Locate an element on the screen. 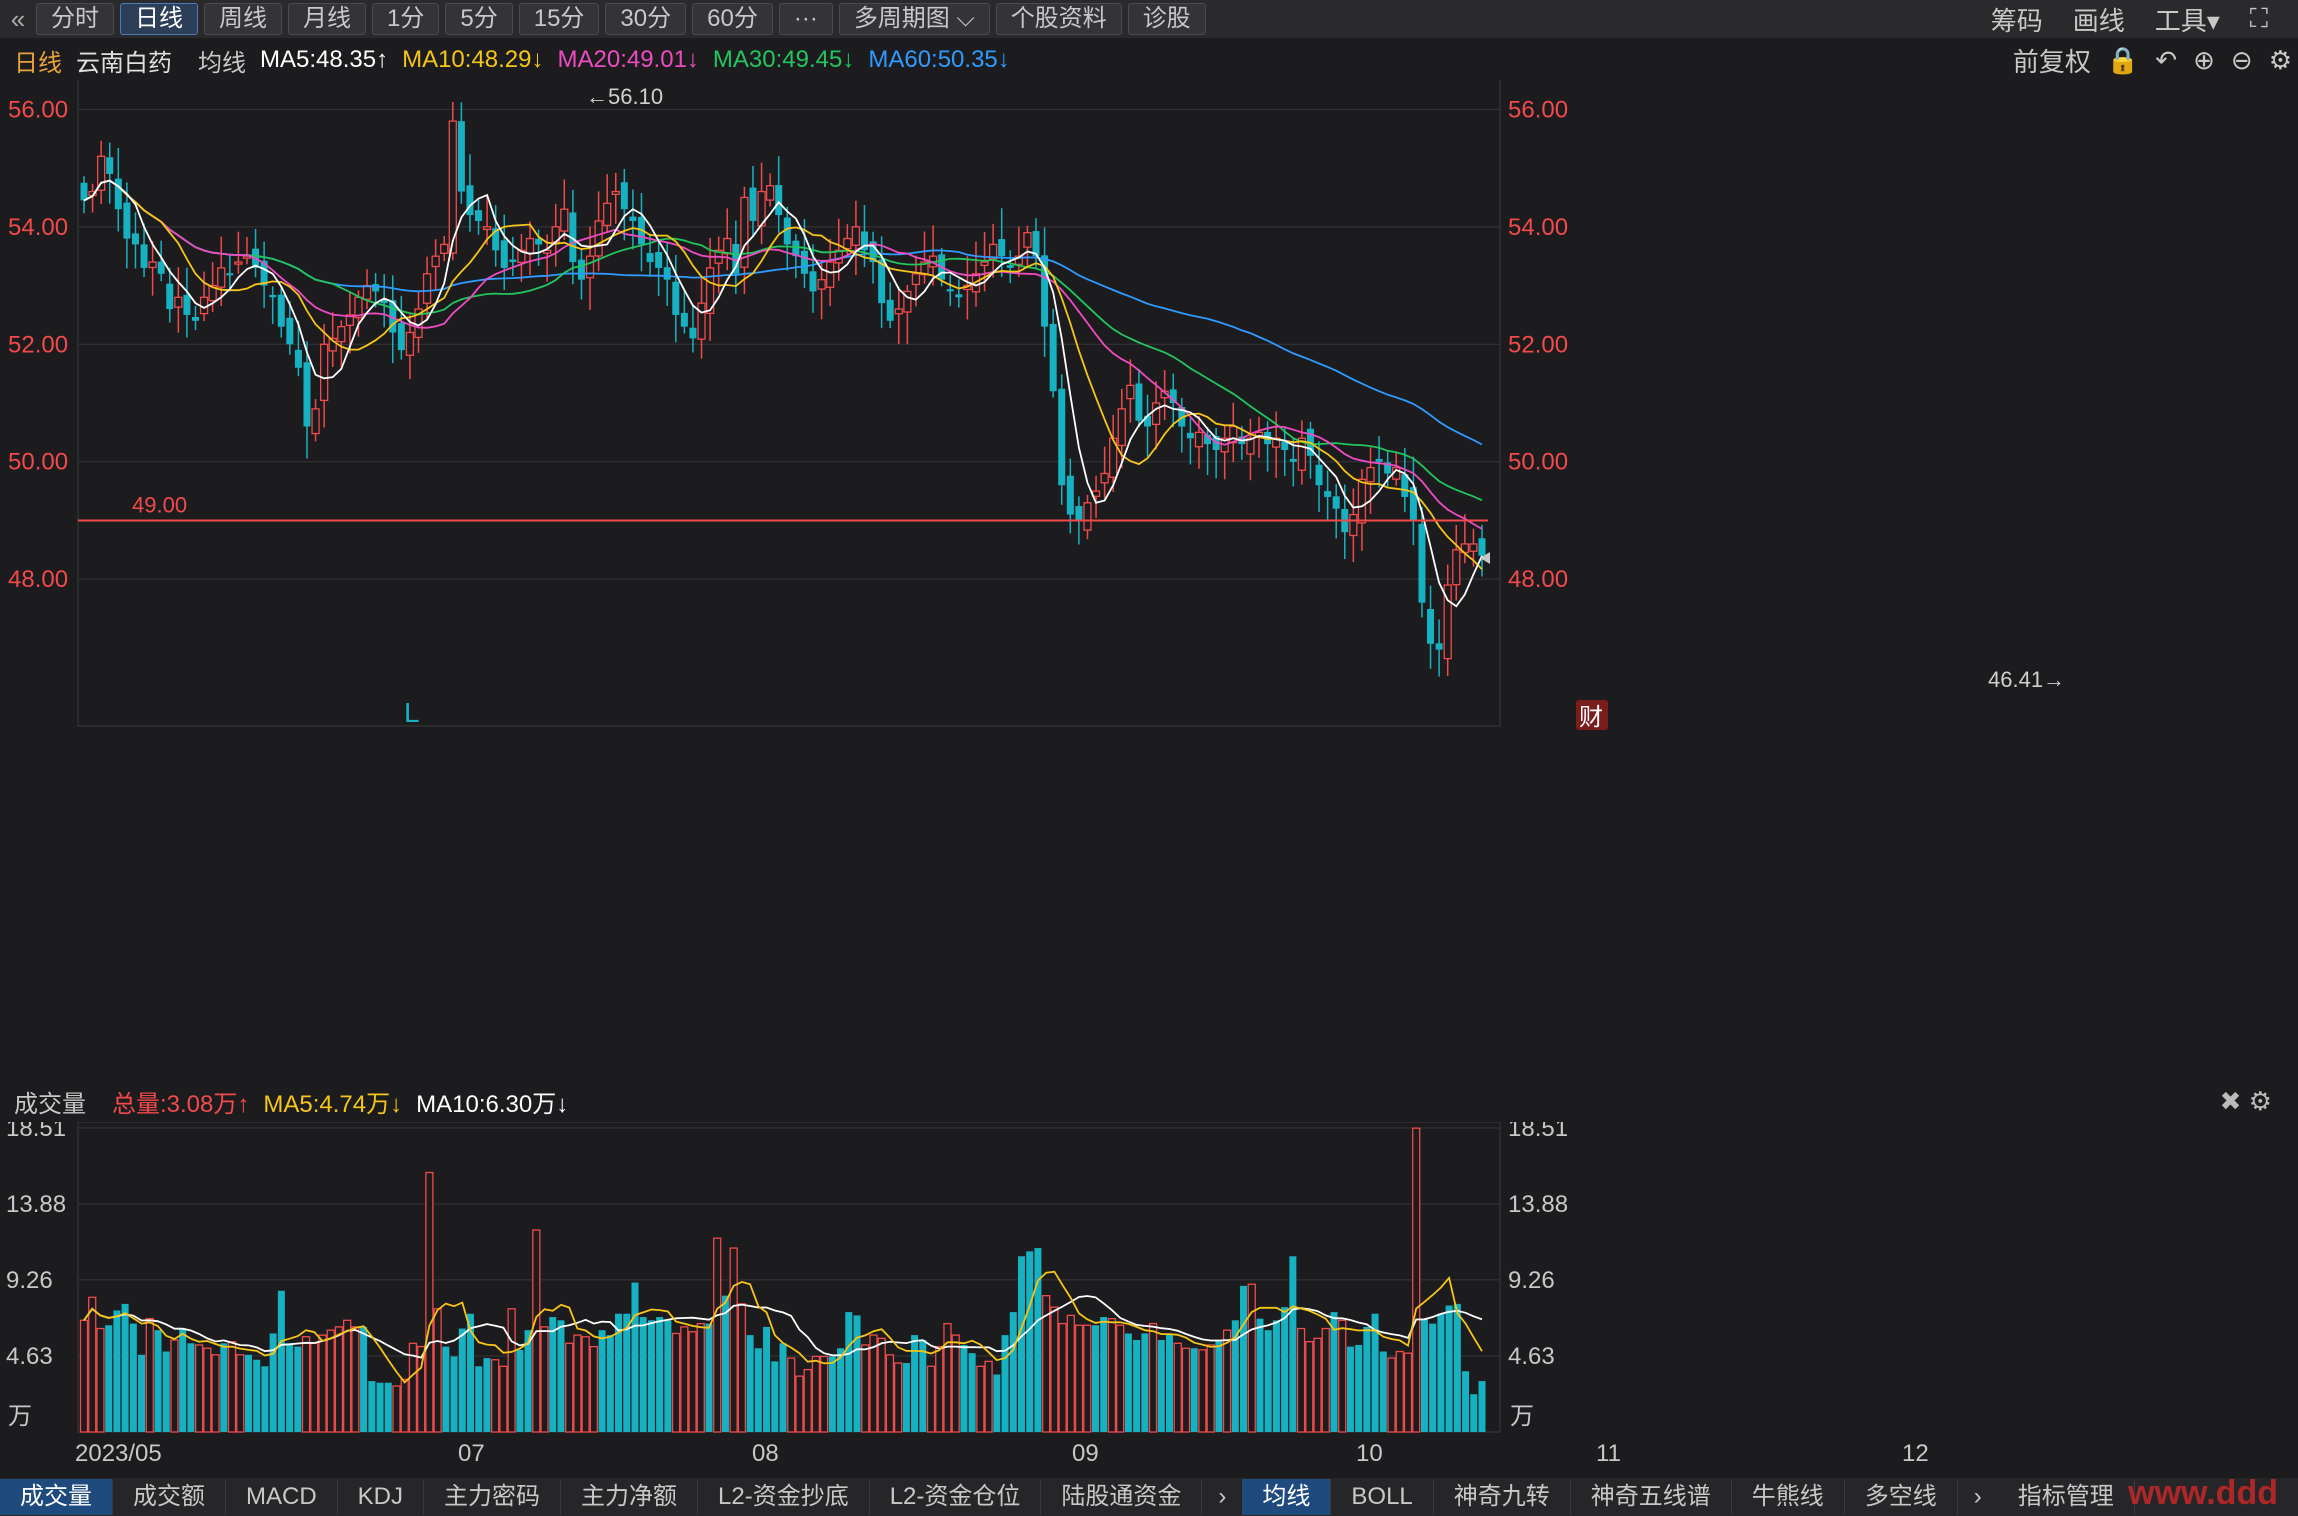 The width and height of the screenshot is (2298, 1516). overlay-tab: BOLL is located at coordinates (1382, 1497).